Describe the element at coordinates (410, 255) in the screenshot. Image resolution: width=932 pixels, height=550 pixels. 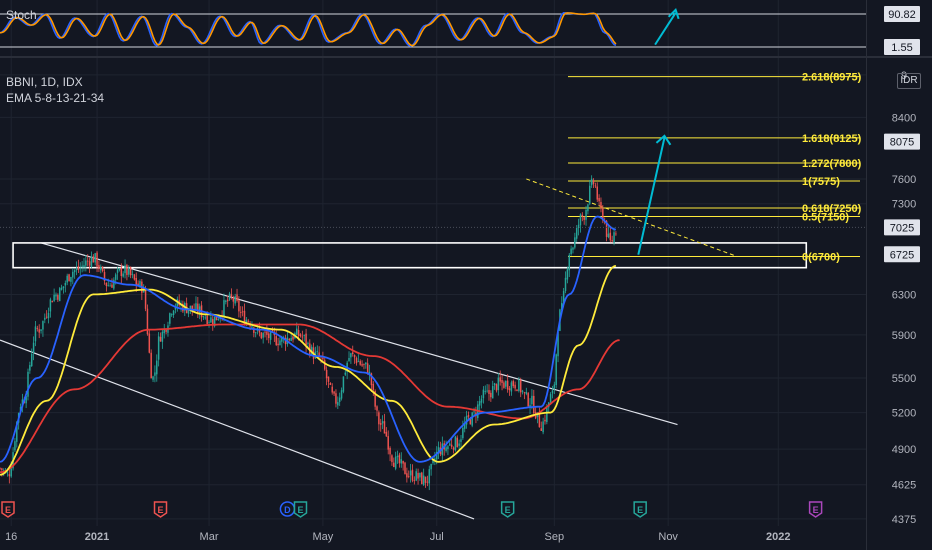
I see `support-zone-box` at that location.